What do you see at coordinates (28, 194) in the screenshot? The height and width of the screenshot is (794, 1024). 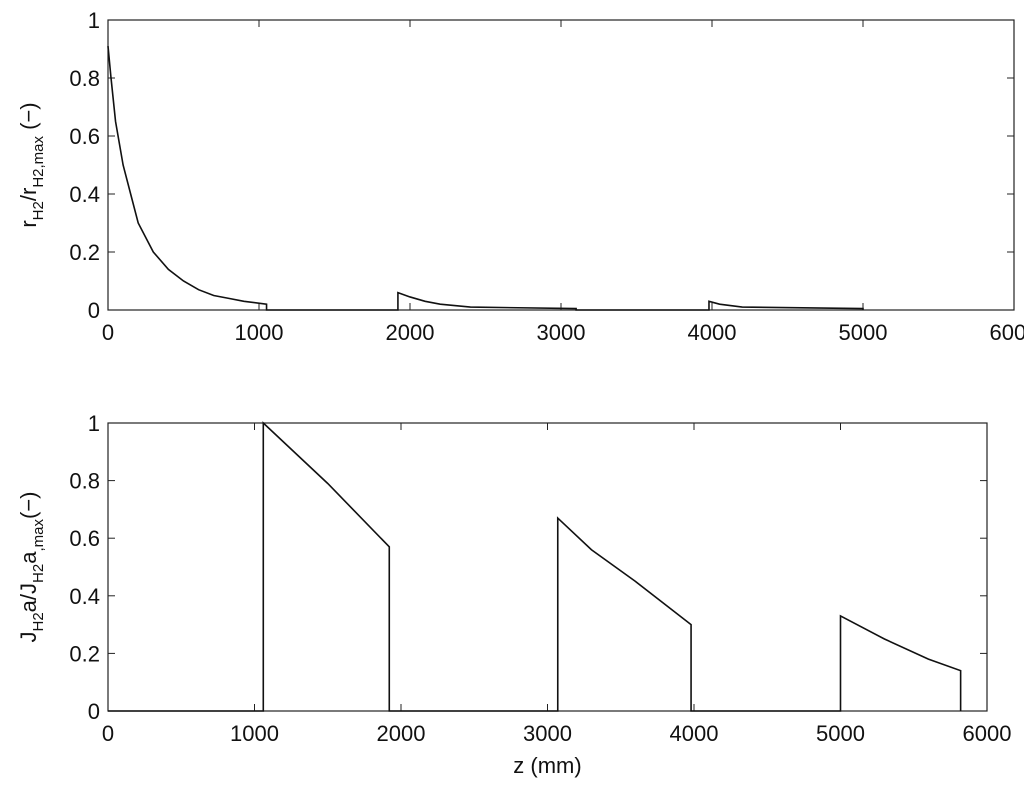 I see `y-axis-label-part: /r` at bounding box center [28, 194].